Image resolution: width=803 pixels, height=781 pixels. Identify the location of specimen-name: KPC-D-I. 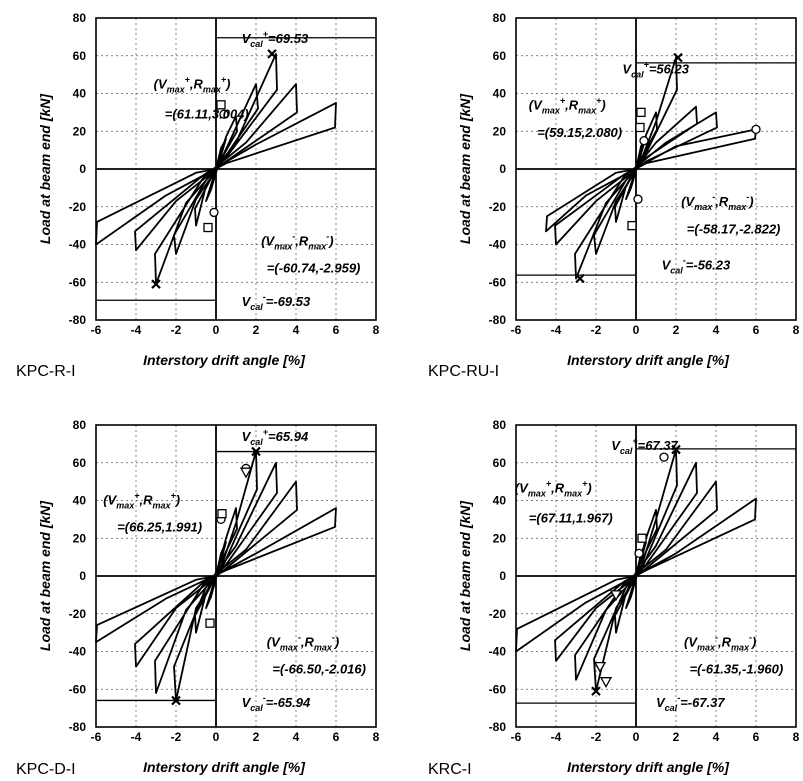
(46, 769).